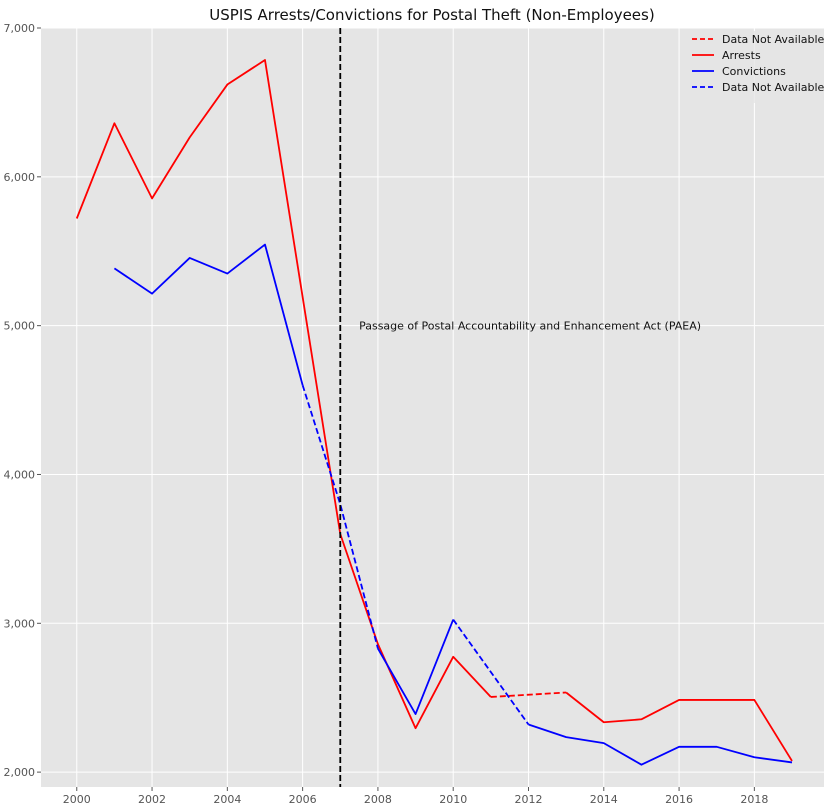  What do you see at coordinates (528, 799) in the screenshot?
I see `x-tick-label: 2012` at bounding box center [528, 799].